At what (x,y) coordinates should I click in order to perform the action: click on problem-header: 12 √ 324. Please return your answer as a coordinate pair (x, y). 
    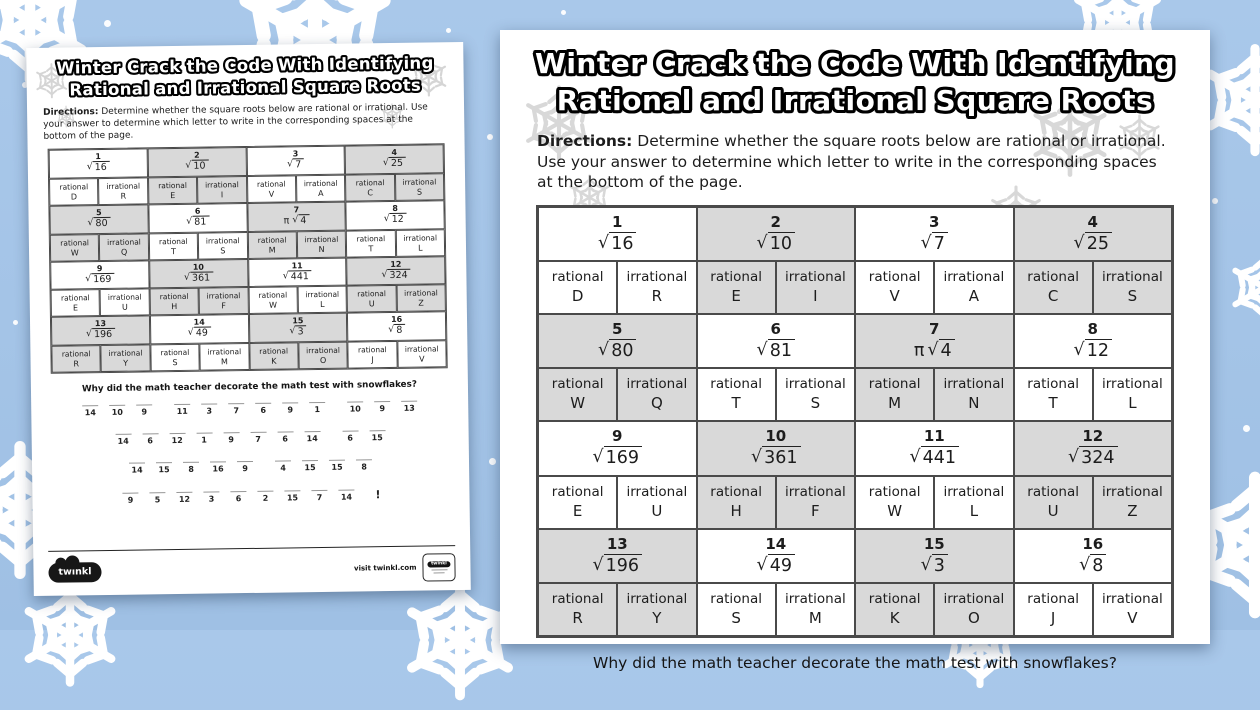
    Looking at the image, I should click on (396, 271).